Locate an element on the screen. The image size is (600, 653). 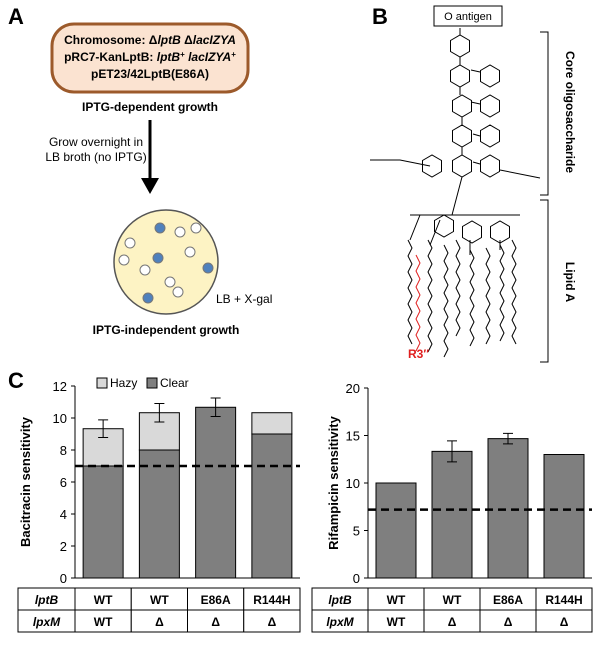
y-tick-label: 8 is located at coordinates (63, 450).